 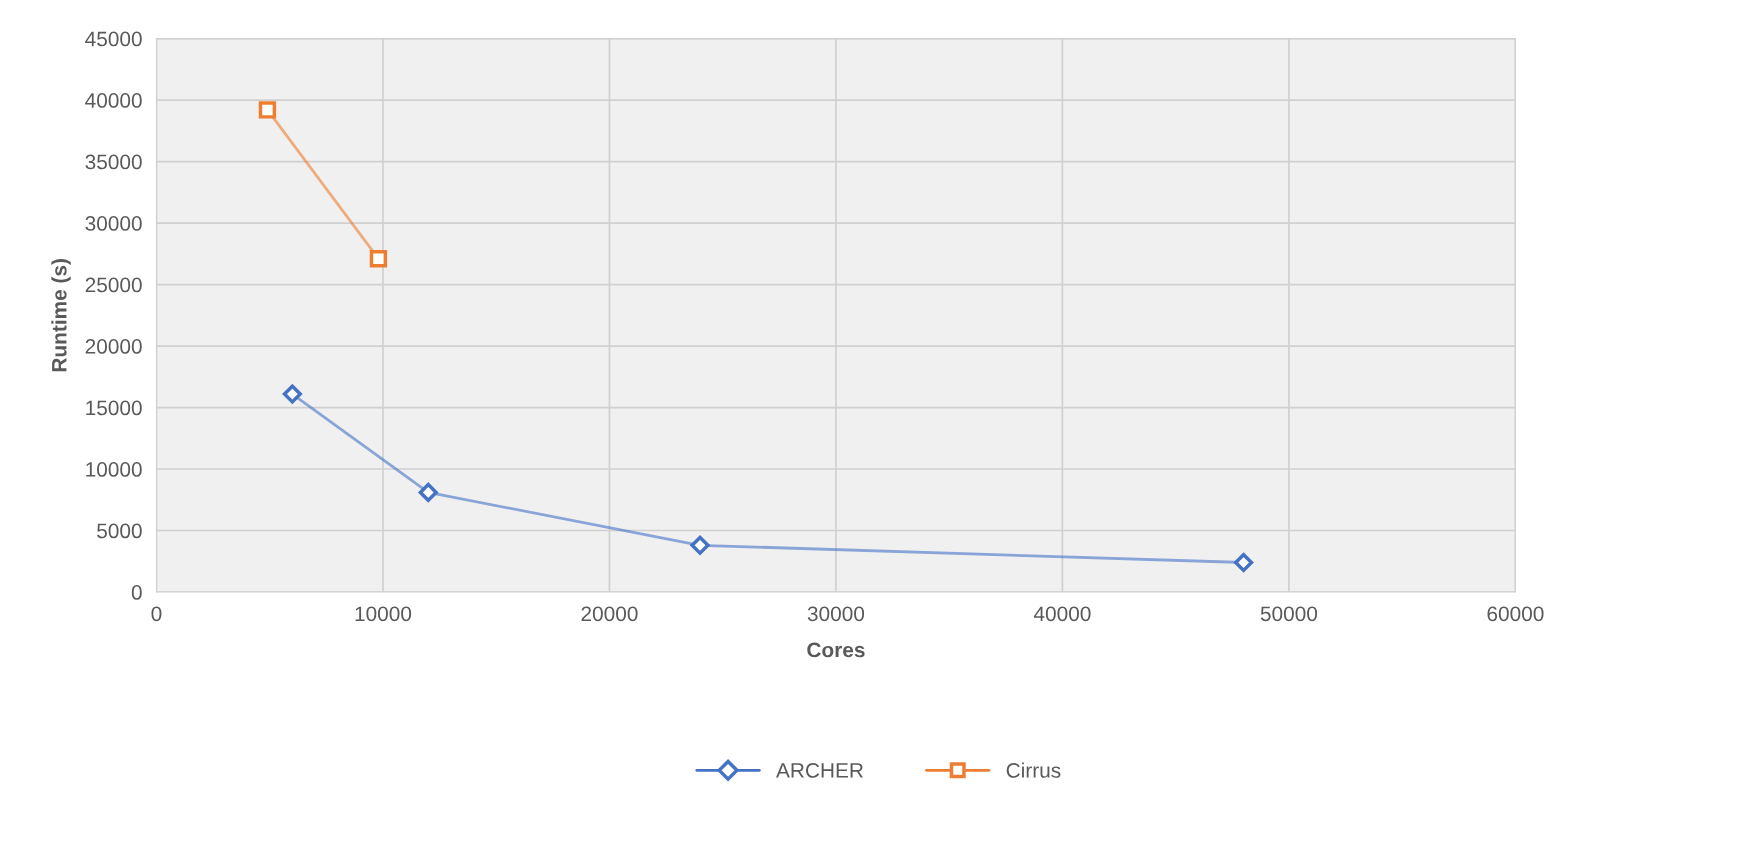 What do you see at coordinates (1515, 614) in the screenshot?
I see `x-tick-label: 60000` at bounding box center [1515, 614].